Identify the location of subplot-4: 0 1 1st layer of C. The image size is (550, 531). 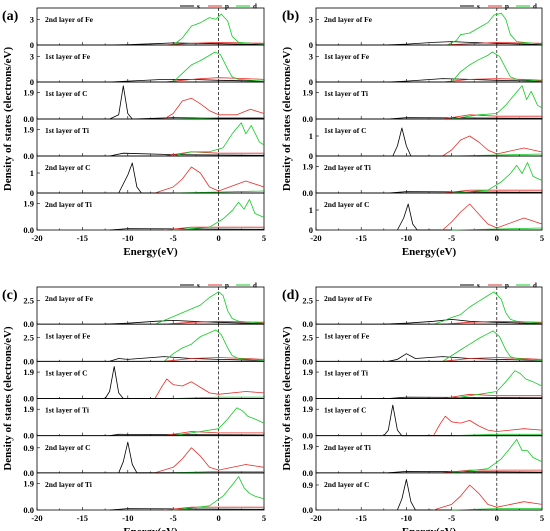
(426, 139).